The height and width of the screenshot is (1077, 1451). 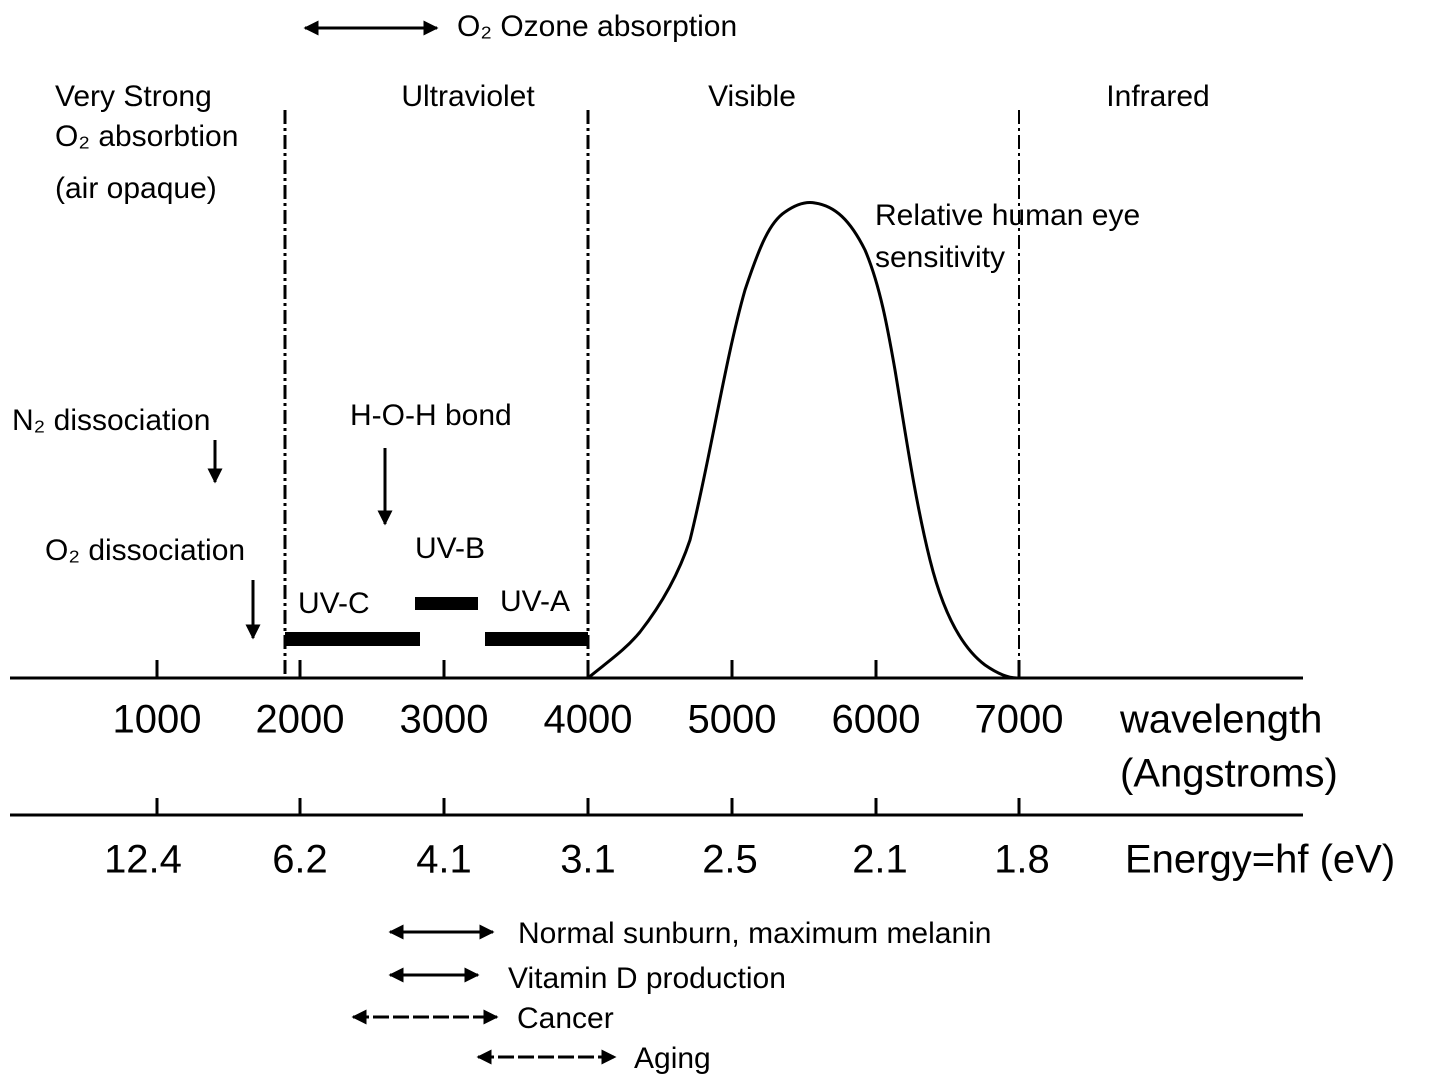 I want to click on region-label: (air opaque), so click(x=136, y=188).